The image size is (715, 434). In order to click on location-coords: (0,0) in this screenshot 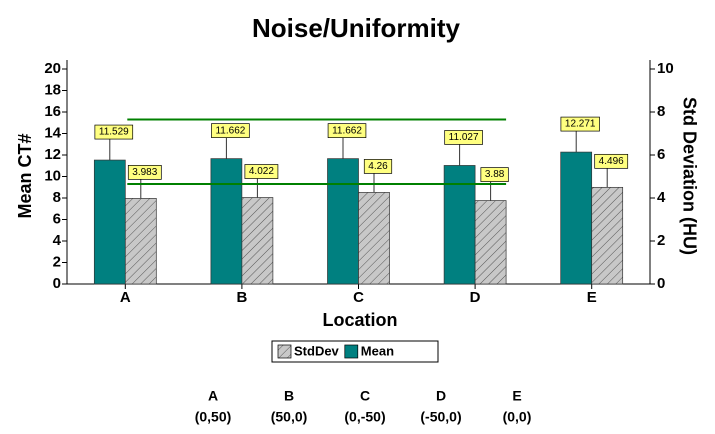, I will do `click(517, 417)`.